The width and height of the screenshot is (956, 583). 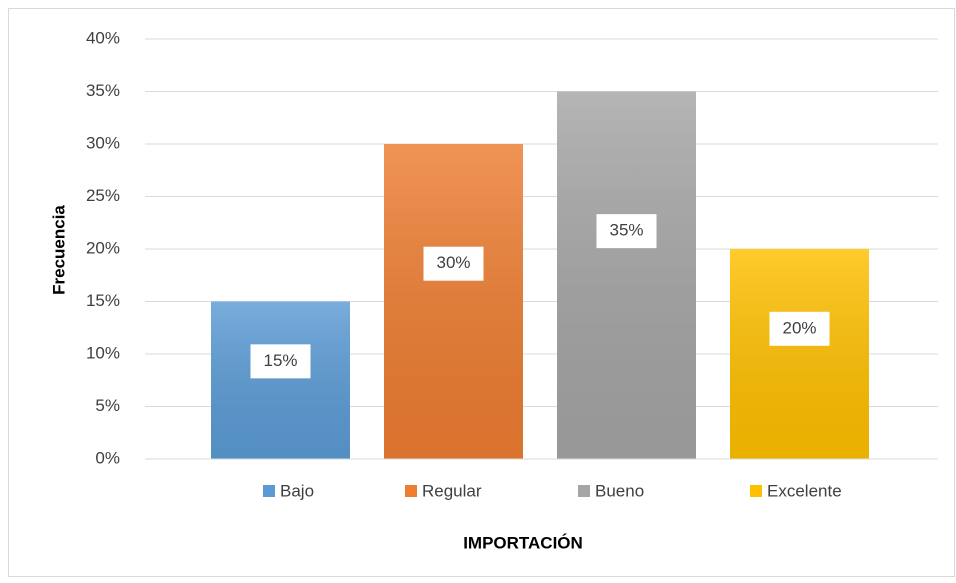 What do you see at coordinates (103, 142) in the screenshot?
I see `y-tick-label: 30%` at bounding box center [103, 142].